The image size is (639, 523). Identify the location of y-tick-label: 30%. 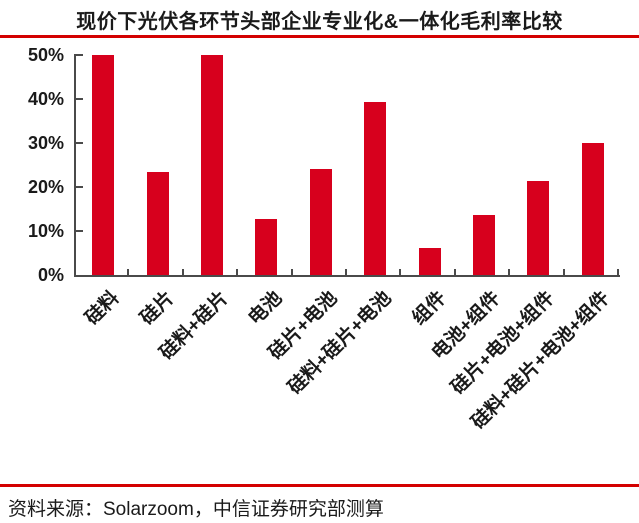
(45, 143).